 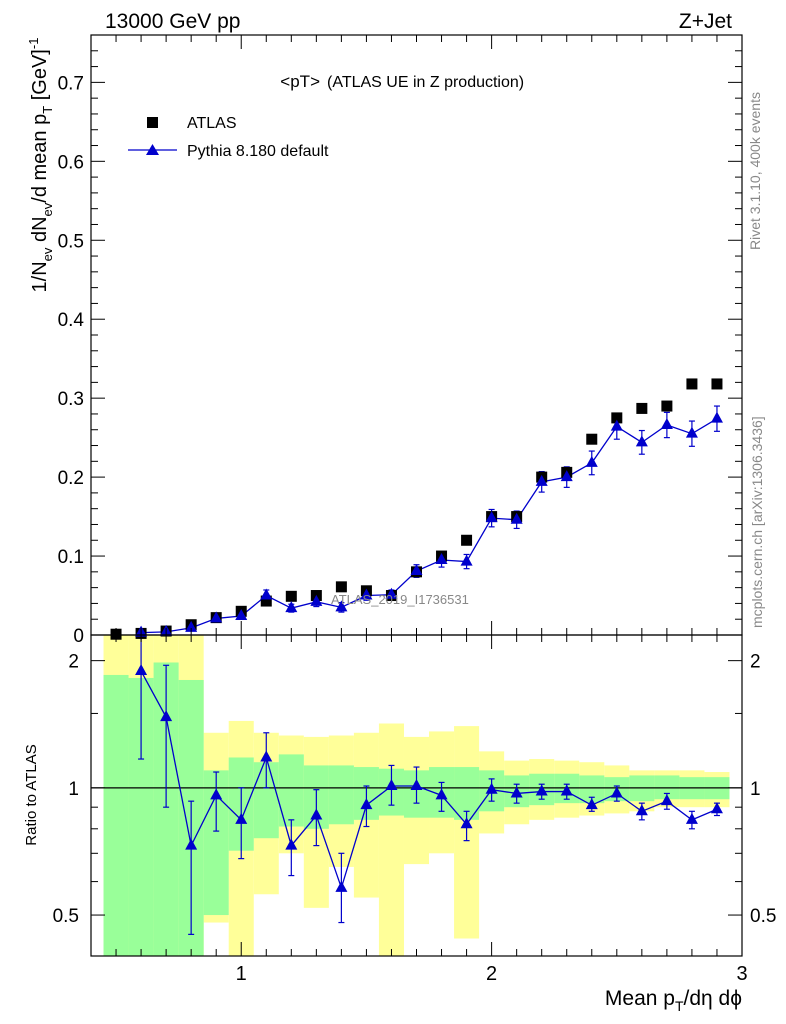 I want to click on header-left-label: 13000 GeV pp, so click(x=172, y=21).